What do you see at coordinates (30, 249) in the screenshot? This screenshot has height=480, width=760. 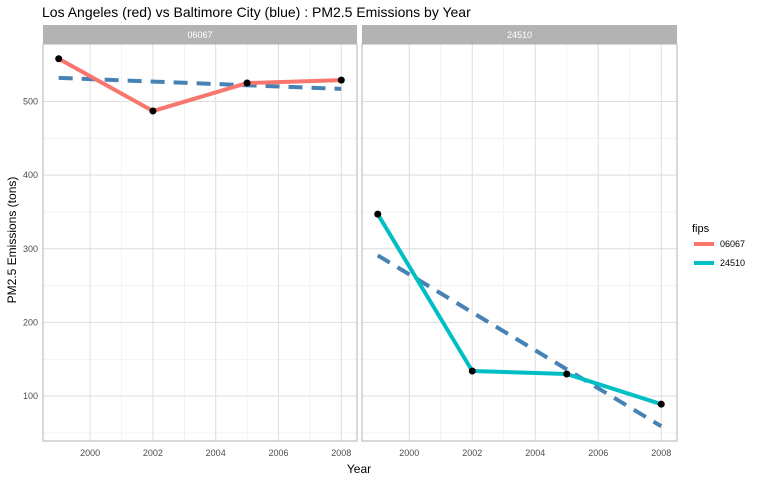 I see `y-tick-label: 300` at bounding box center [30, 249].